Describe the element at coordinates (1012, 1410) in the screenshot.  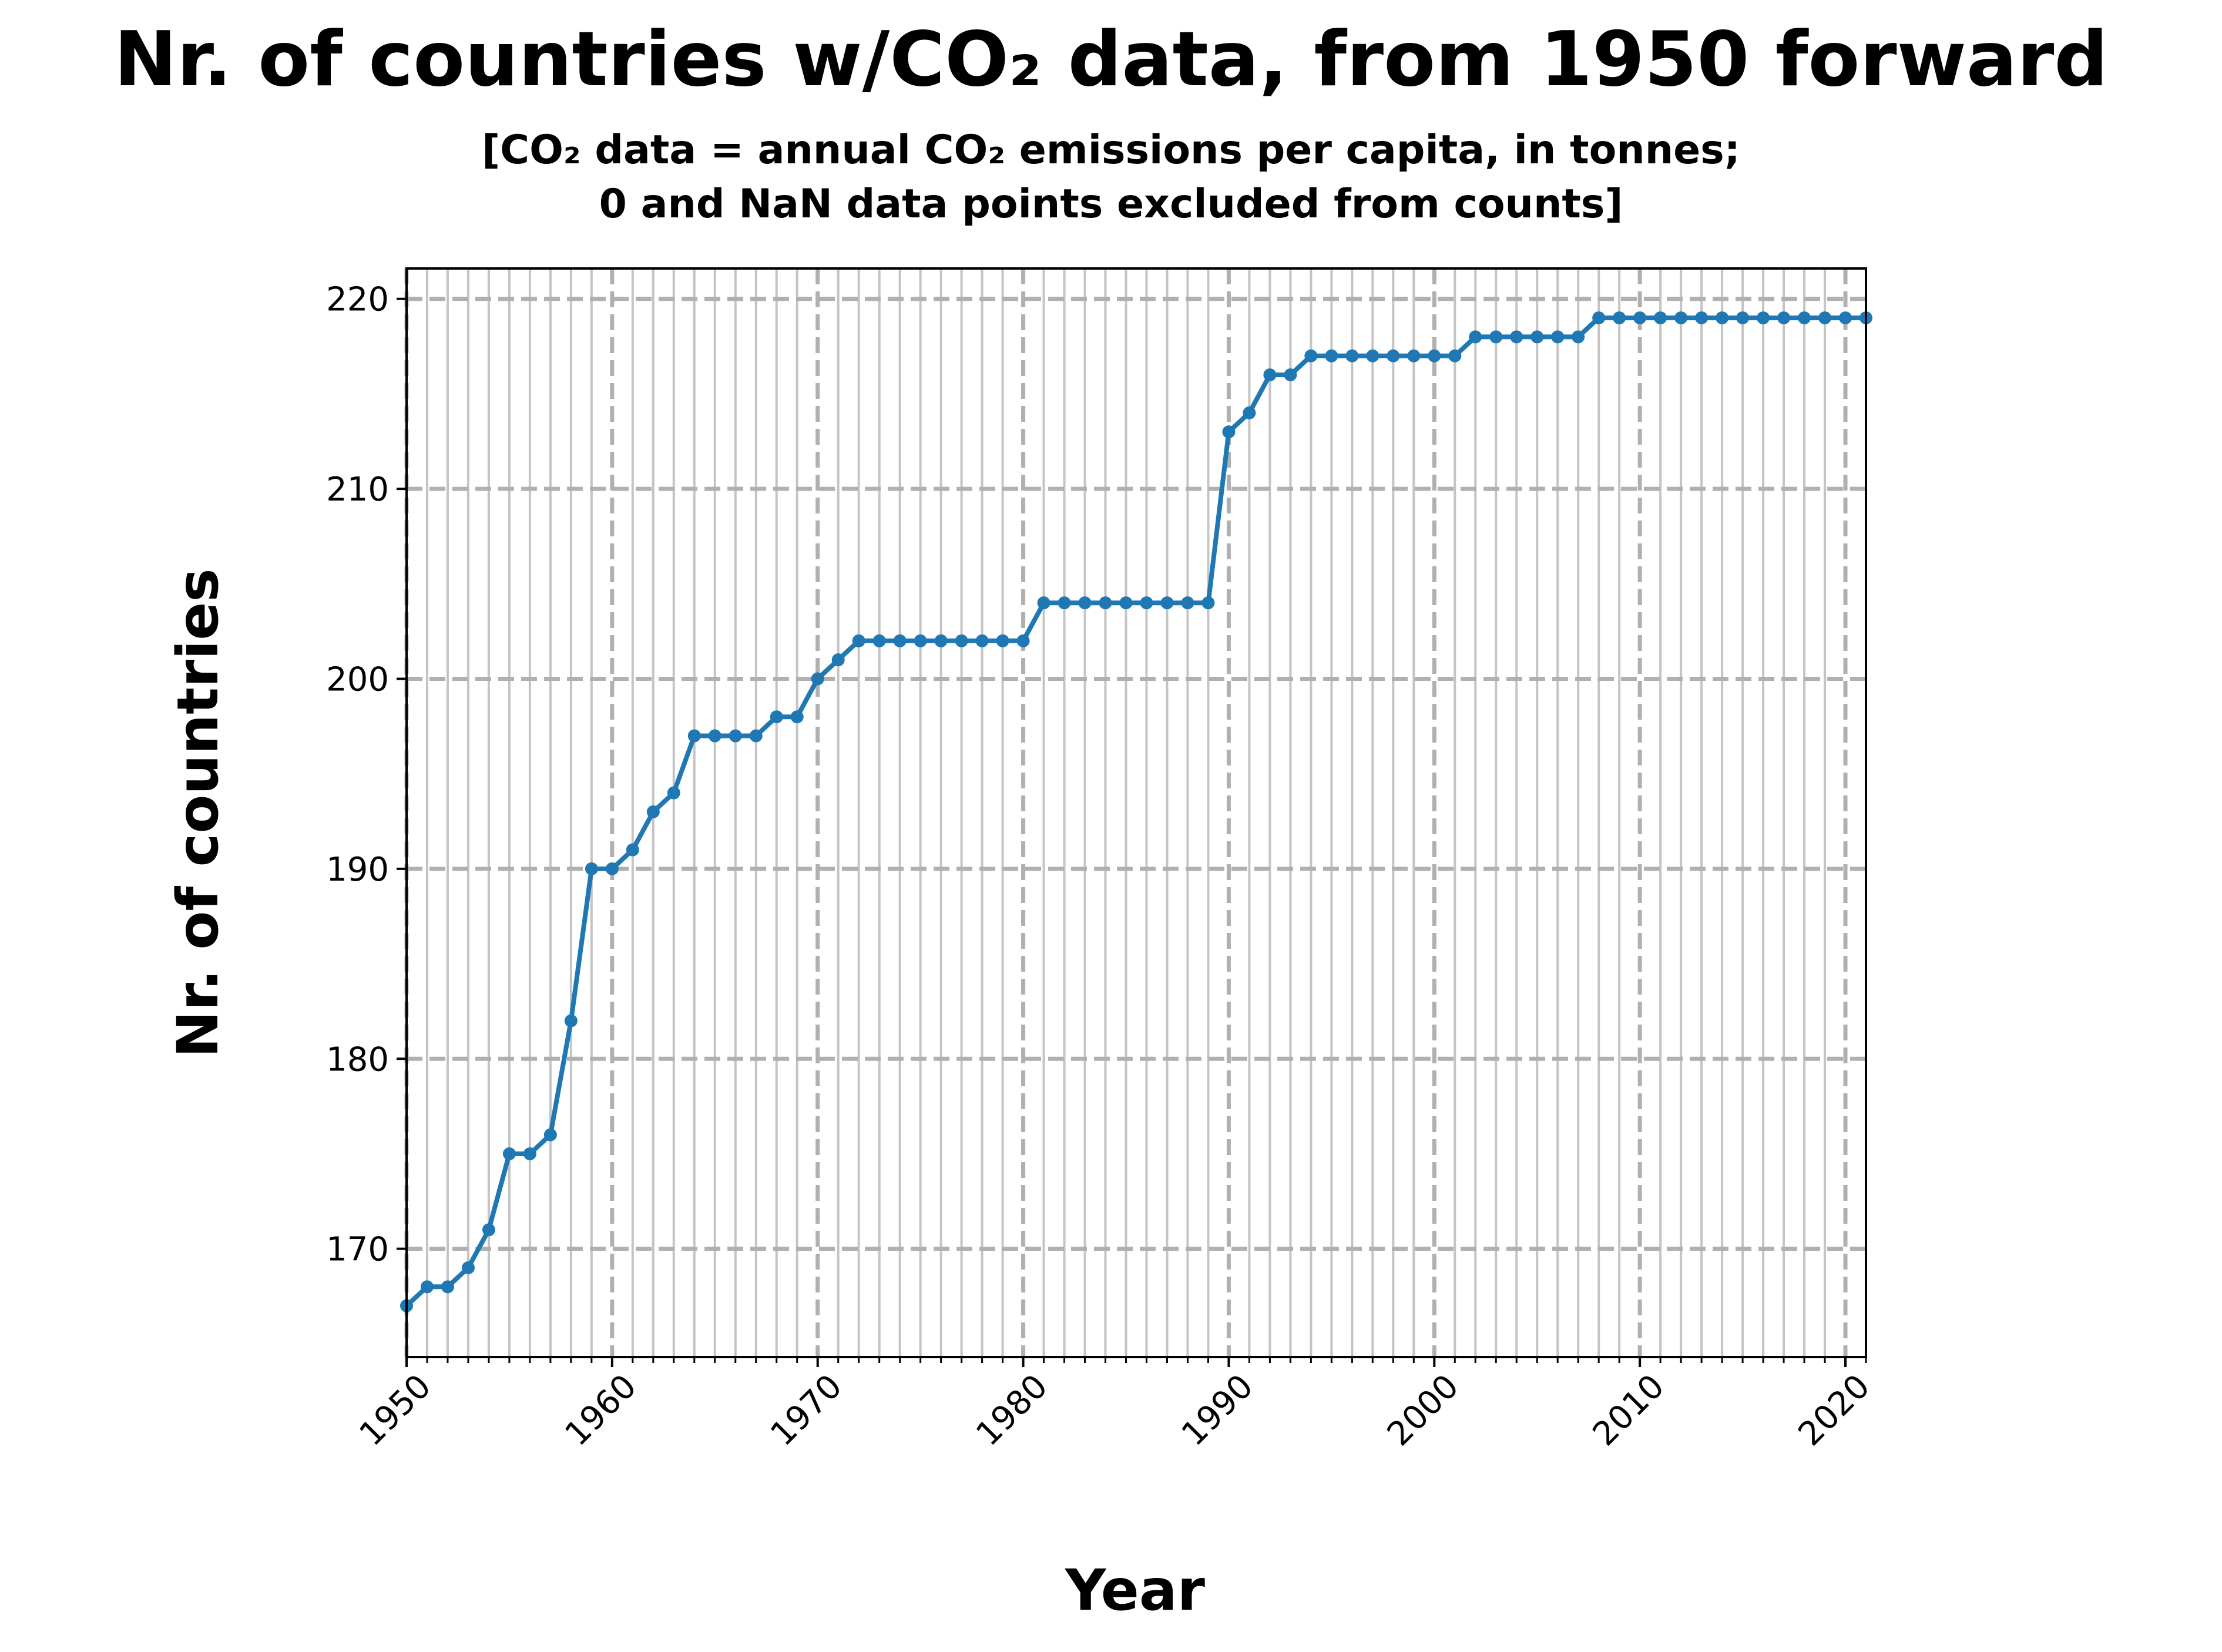
I see `x-tick-label: 1980` at that location.